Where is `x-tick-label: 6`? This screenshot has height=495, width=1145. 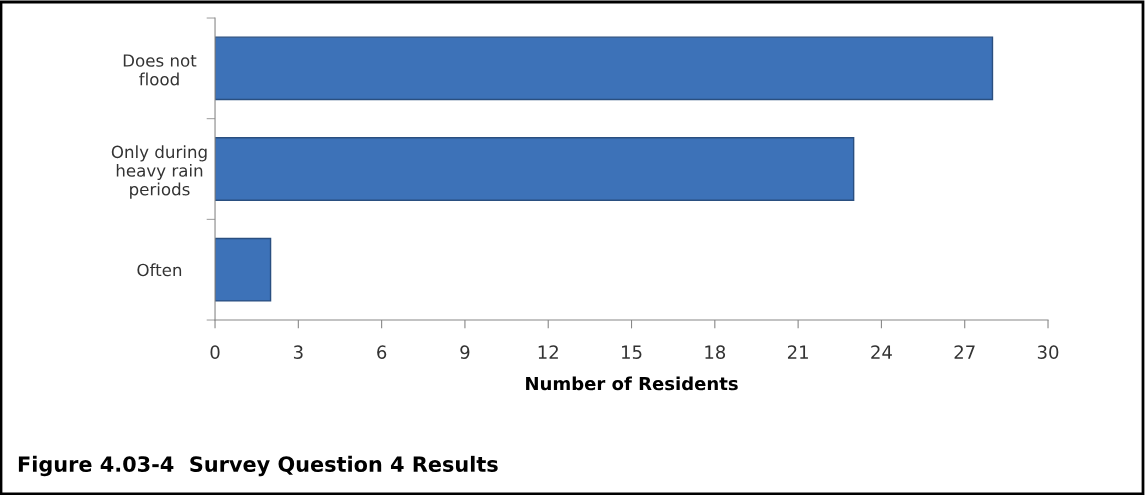
x-tick-label: 6 is located at coordinates (382, 352).